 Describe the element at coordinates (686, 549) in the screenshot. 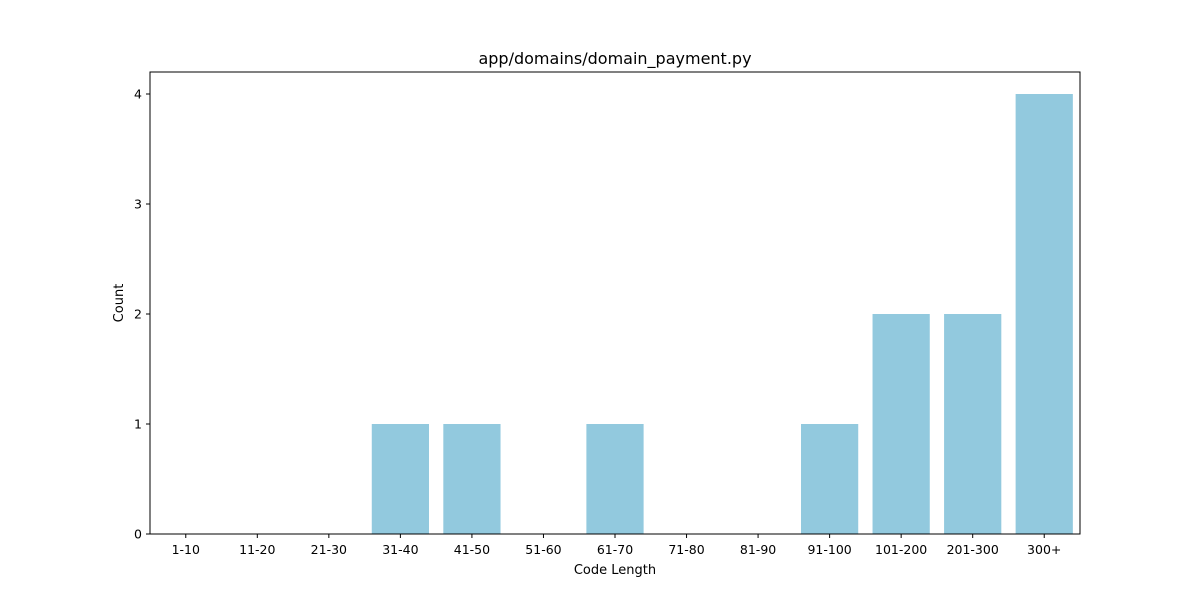

I see `x-tick-label: 71-80` at that location.